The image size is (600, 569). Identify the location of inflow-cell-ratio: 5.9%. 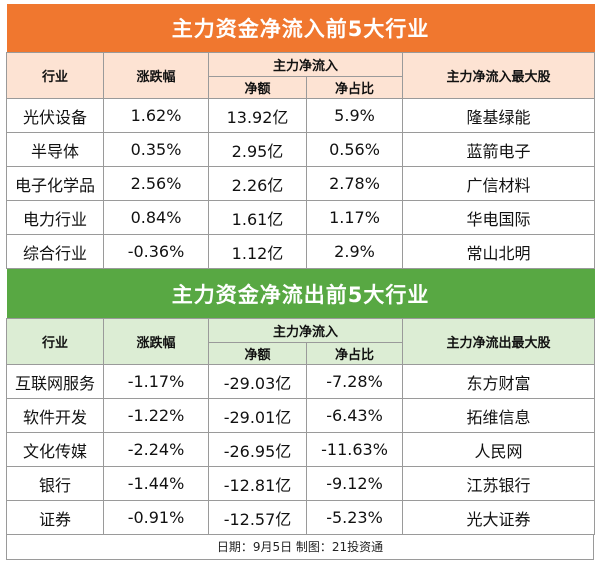
(354, 115).